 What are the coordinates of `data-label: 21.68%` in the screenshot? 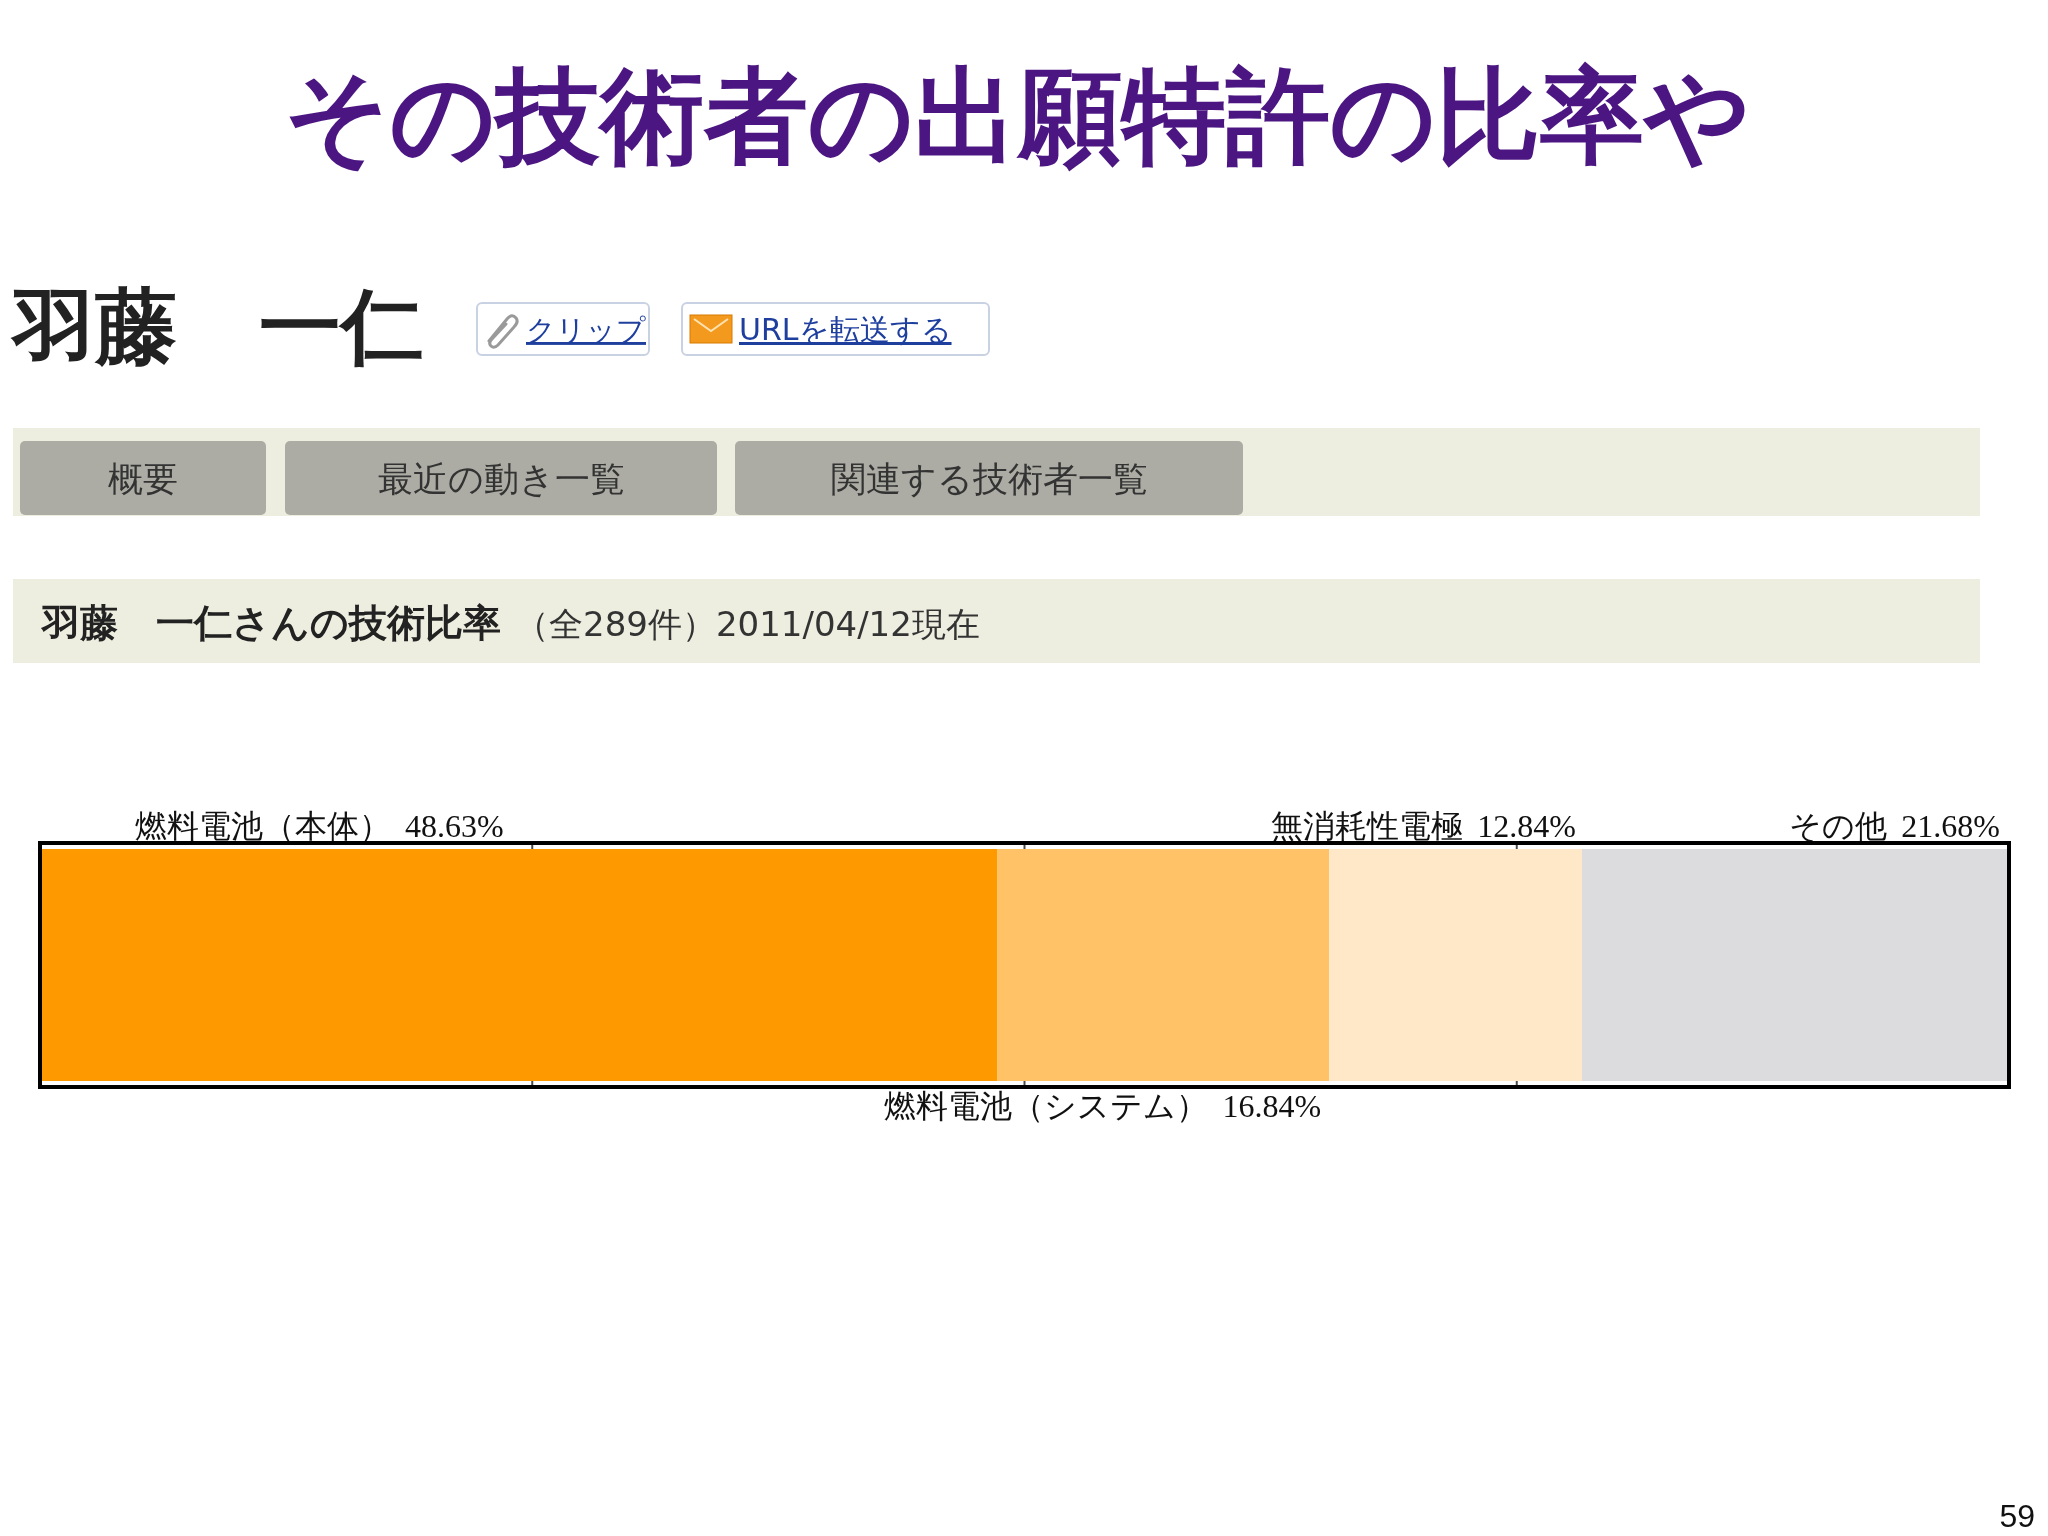 It's located at (1950, 826).